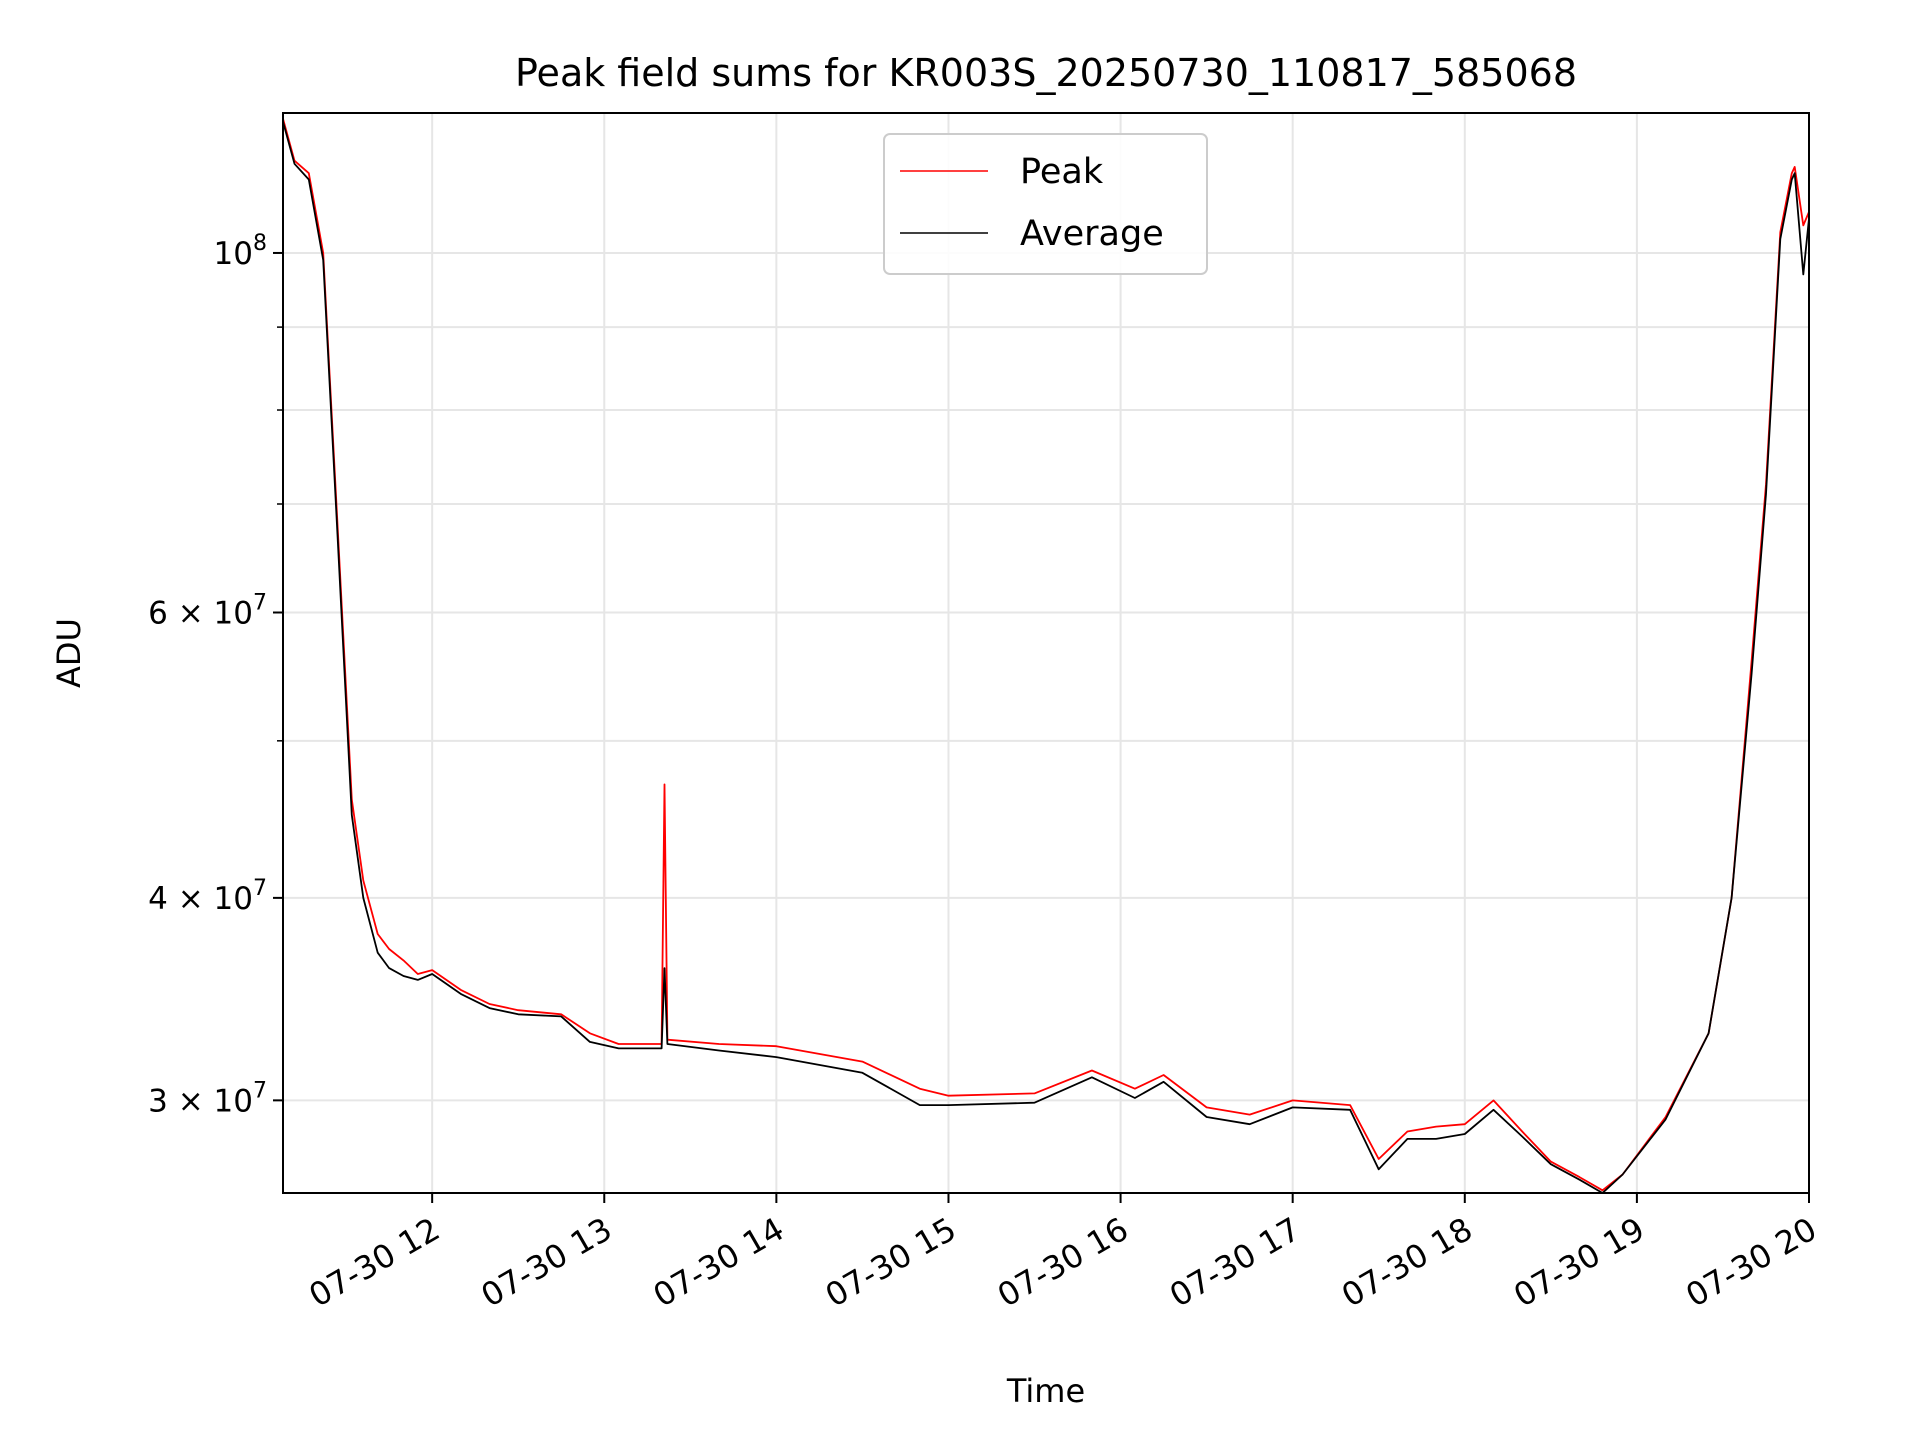 This screenshot has width=1920, height=1440. I want to click on y-tick-label: 6 × 107, so click(207, 610).